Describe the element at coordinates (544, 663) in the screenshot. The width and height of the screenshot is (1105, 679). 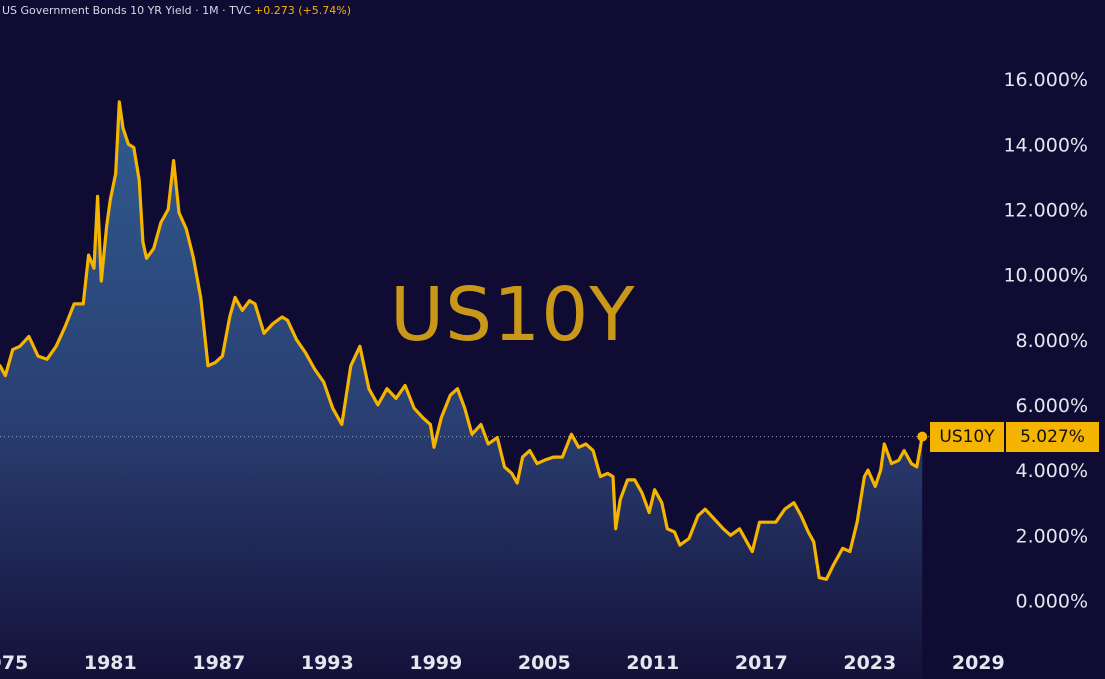
I see `x-tick-label: 2005` at that location.